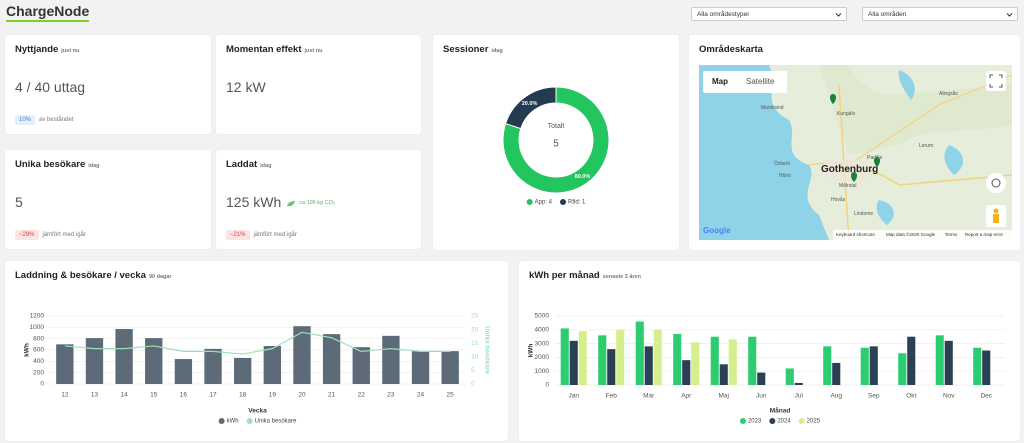 This screenshot has width=1024, height=443. I want to click on change-pill: 10%, so click(25, 120).